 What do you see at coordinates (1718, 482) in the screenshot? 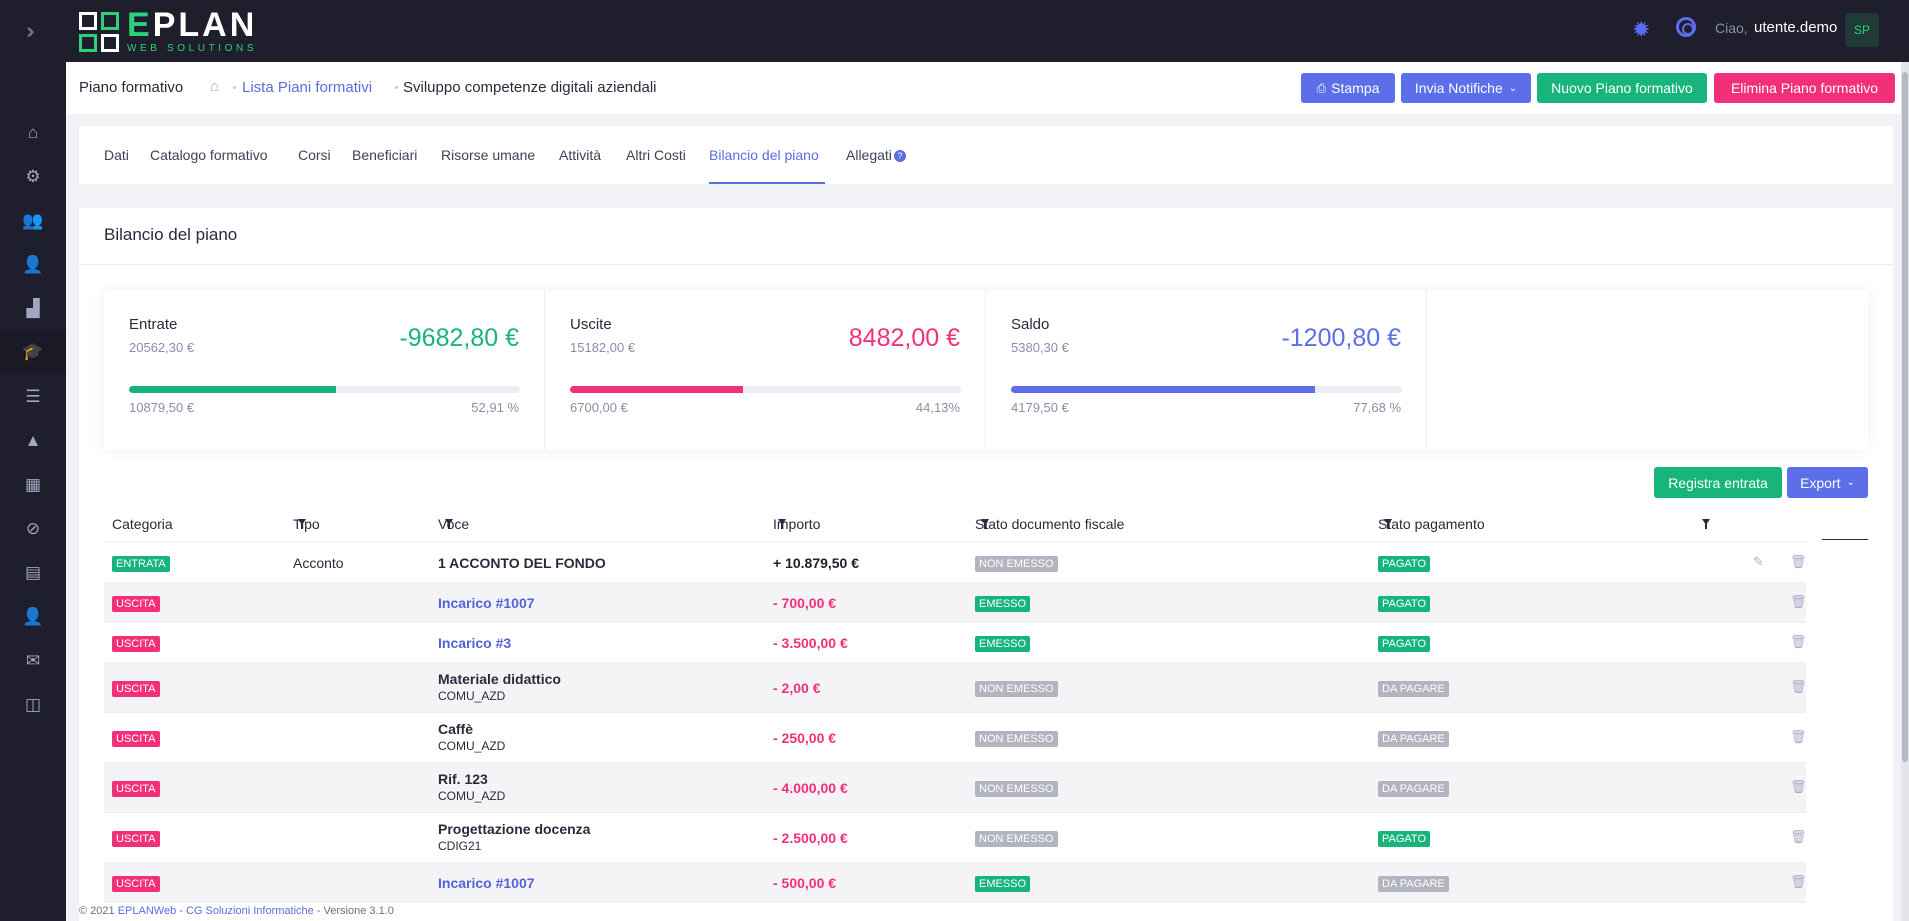
I see `register-income-button: Registra entrata` at bounding box center [1718, 482].